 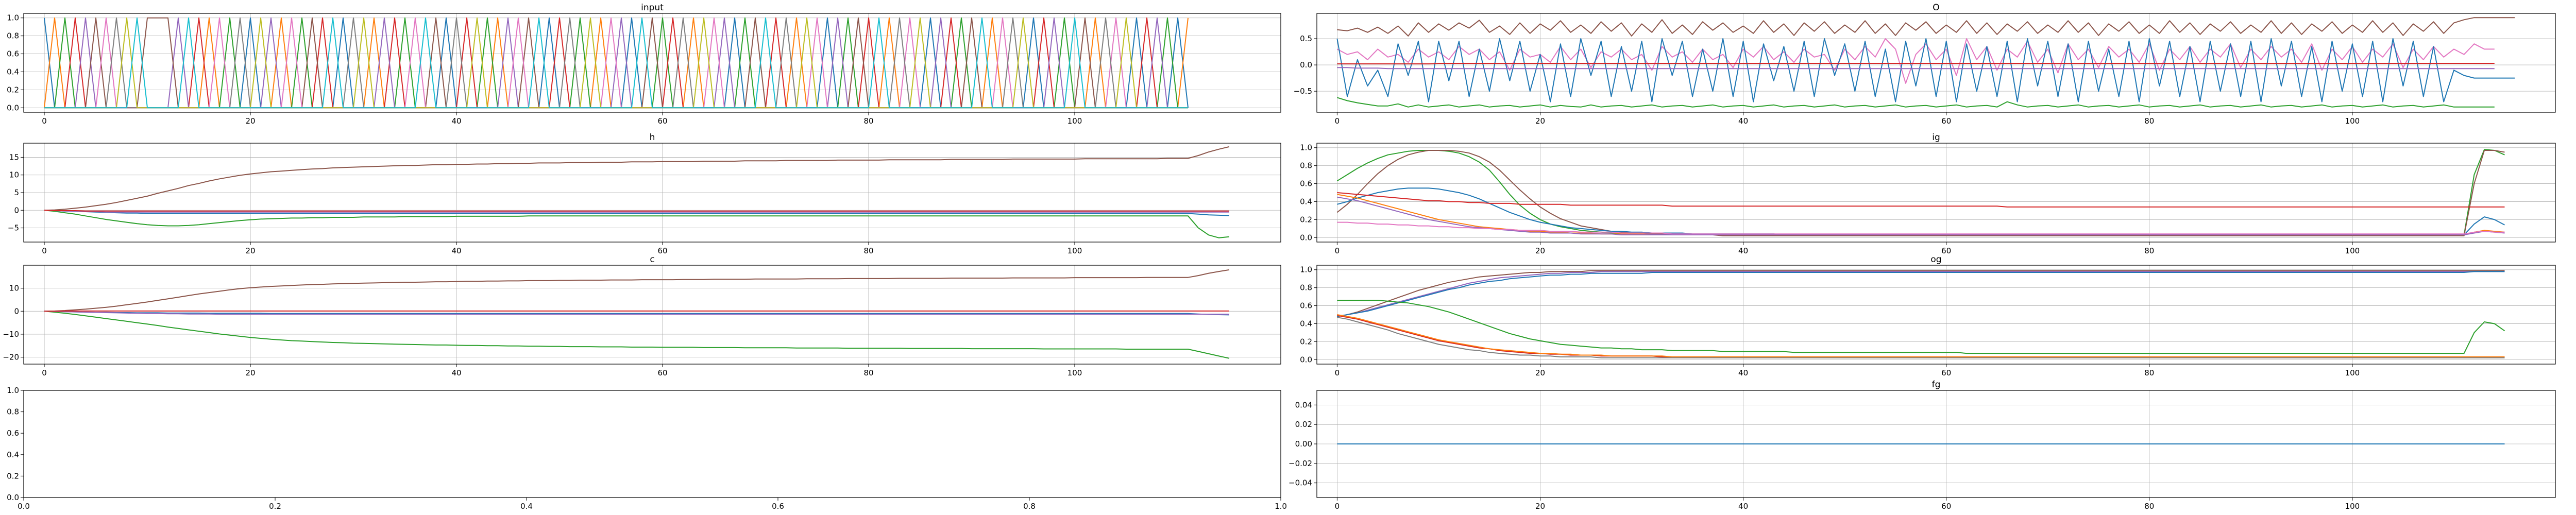 I want to click on axes-o-1: 0 20 40 60 80 100 −0.5 0.0 0.5 O, so click(x=1925, y=64).